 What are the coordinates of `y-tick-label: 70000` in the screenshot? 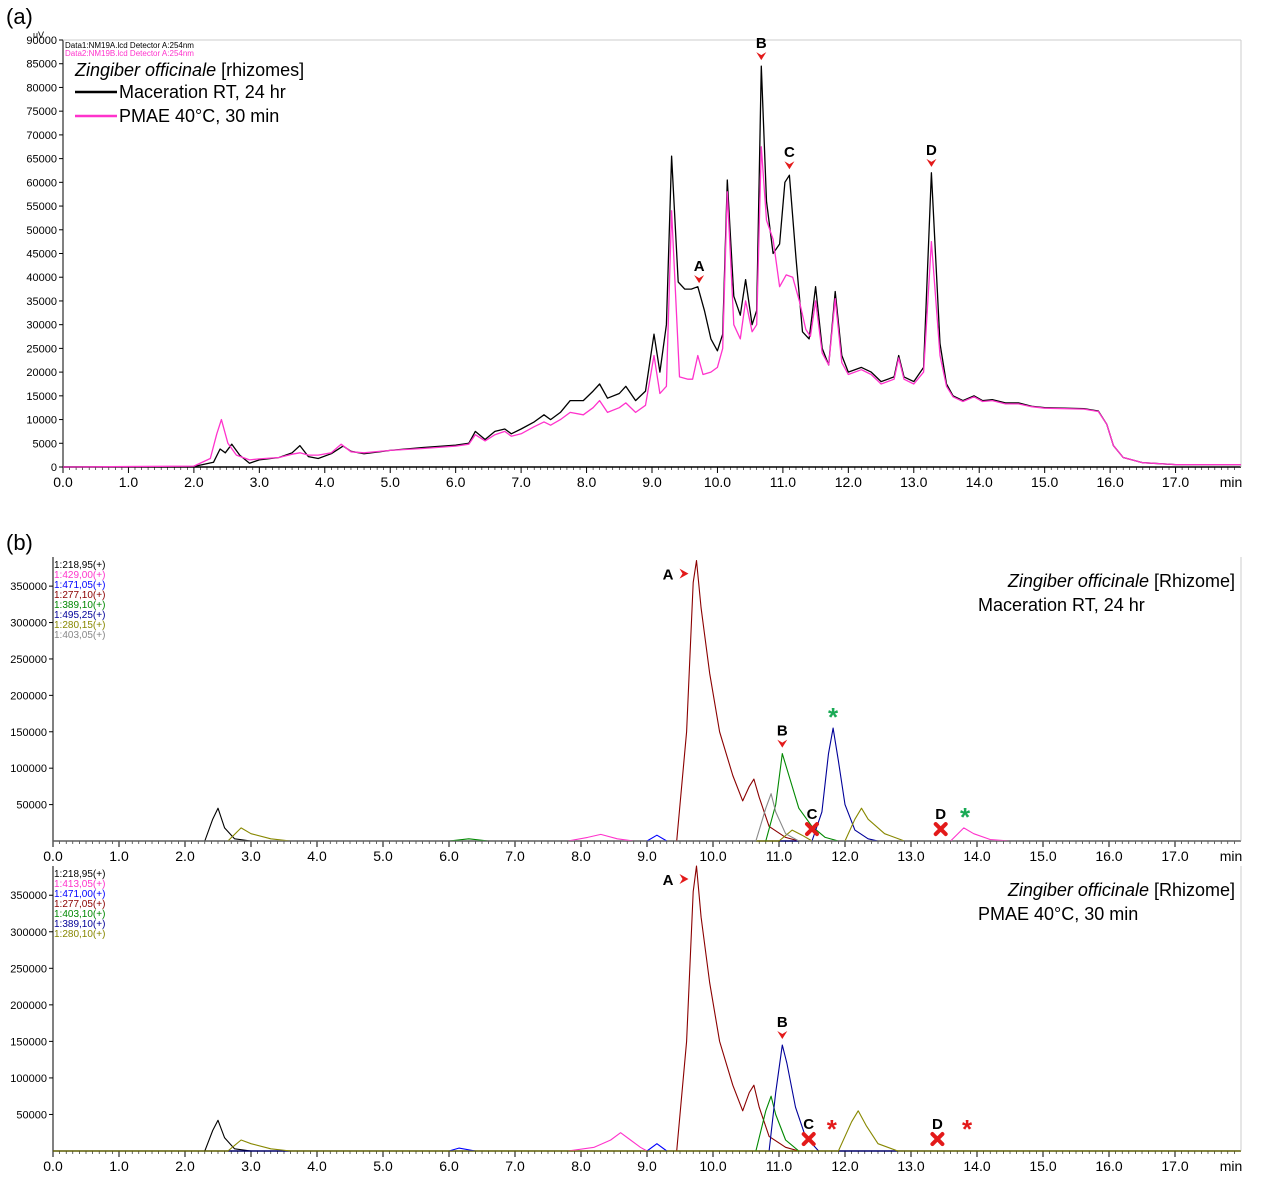 It's located at (41, 136).